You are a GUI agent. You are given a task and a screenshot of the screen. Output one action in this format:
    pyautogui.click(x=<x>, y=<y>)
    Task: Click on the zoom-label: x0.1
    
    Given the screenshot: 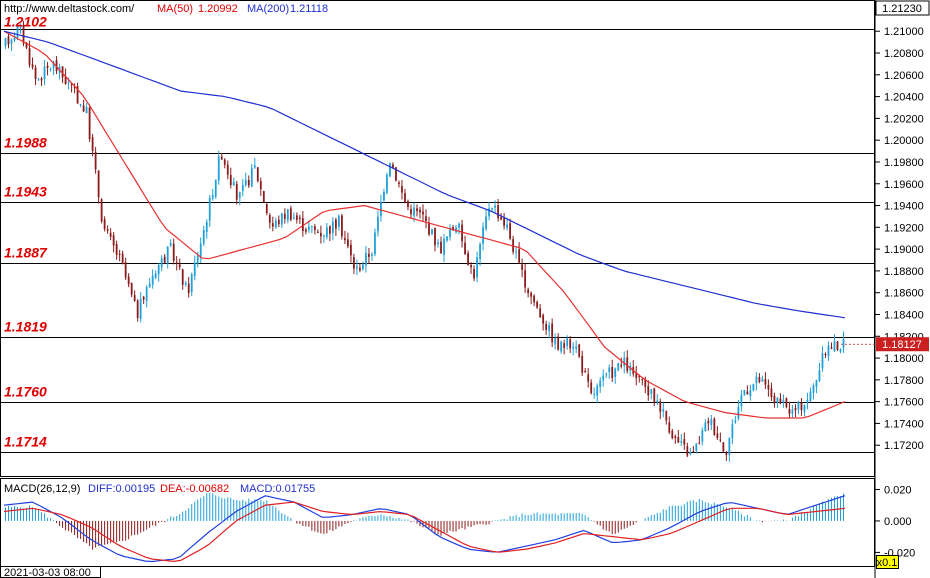 What is the action you would take?
    pyautogui.click(x=887, y=563)
    